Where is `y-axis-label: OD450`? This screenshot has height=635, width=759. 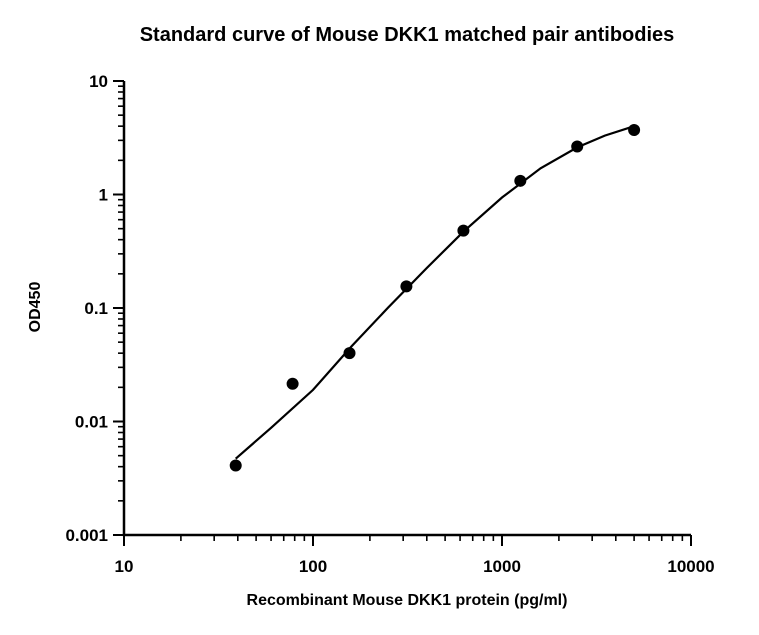 y-axis-label: OD450 is located at coordinates (35, 307).